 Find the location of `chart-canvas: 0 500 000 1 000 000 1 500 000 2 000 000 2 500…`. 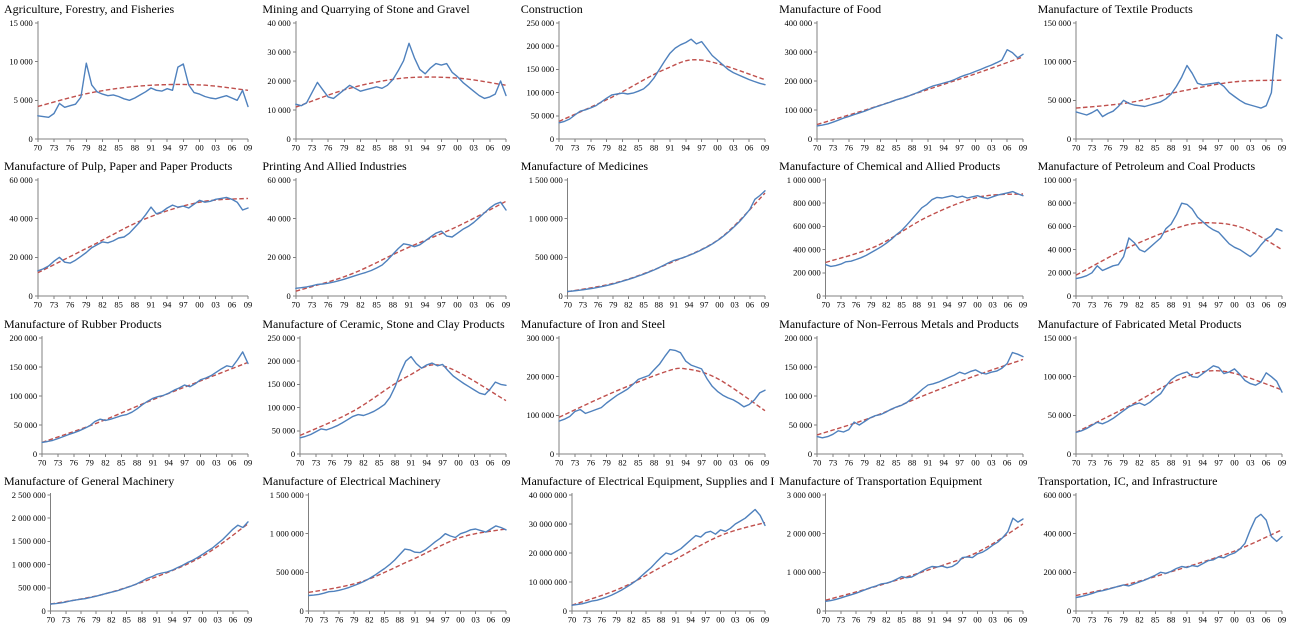

chart-canvas: 0 500 000 1 000 000 1 500 000 2 000 000 2 500… is located at coordinates (132, 557).